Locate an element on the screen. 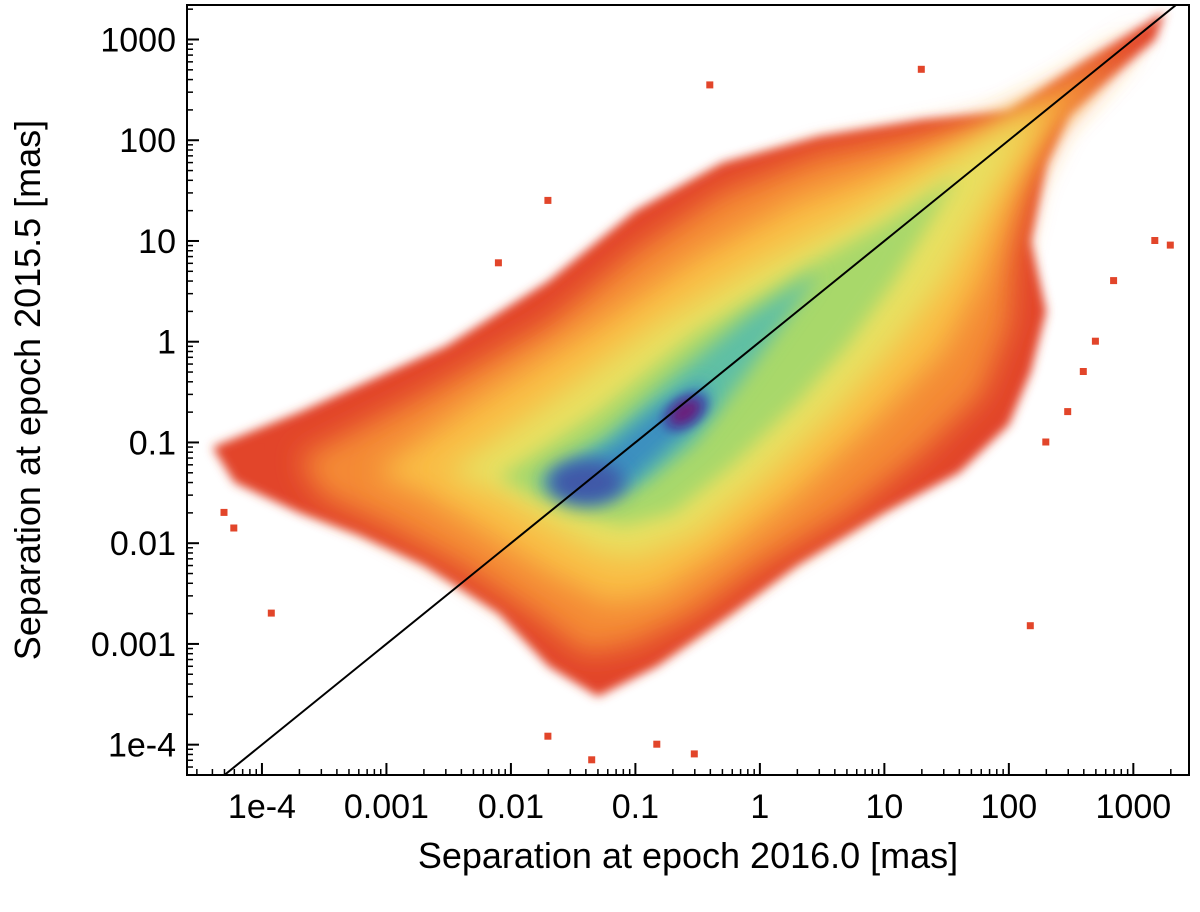 This screenshot has width=1200, height=912. x-tick-label: 0.1 is located at coordinates (635, 807).